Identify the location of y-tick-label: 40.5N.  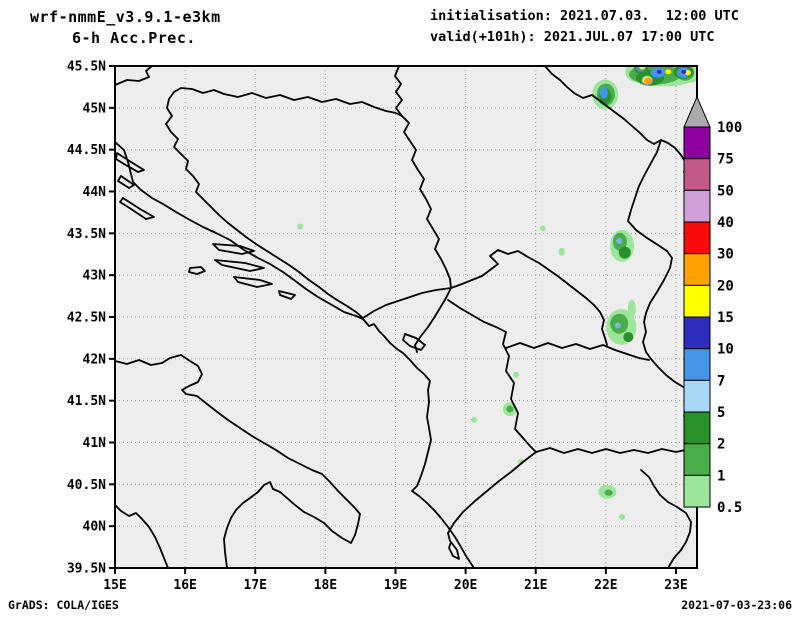
(86, 485).